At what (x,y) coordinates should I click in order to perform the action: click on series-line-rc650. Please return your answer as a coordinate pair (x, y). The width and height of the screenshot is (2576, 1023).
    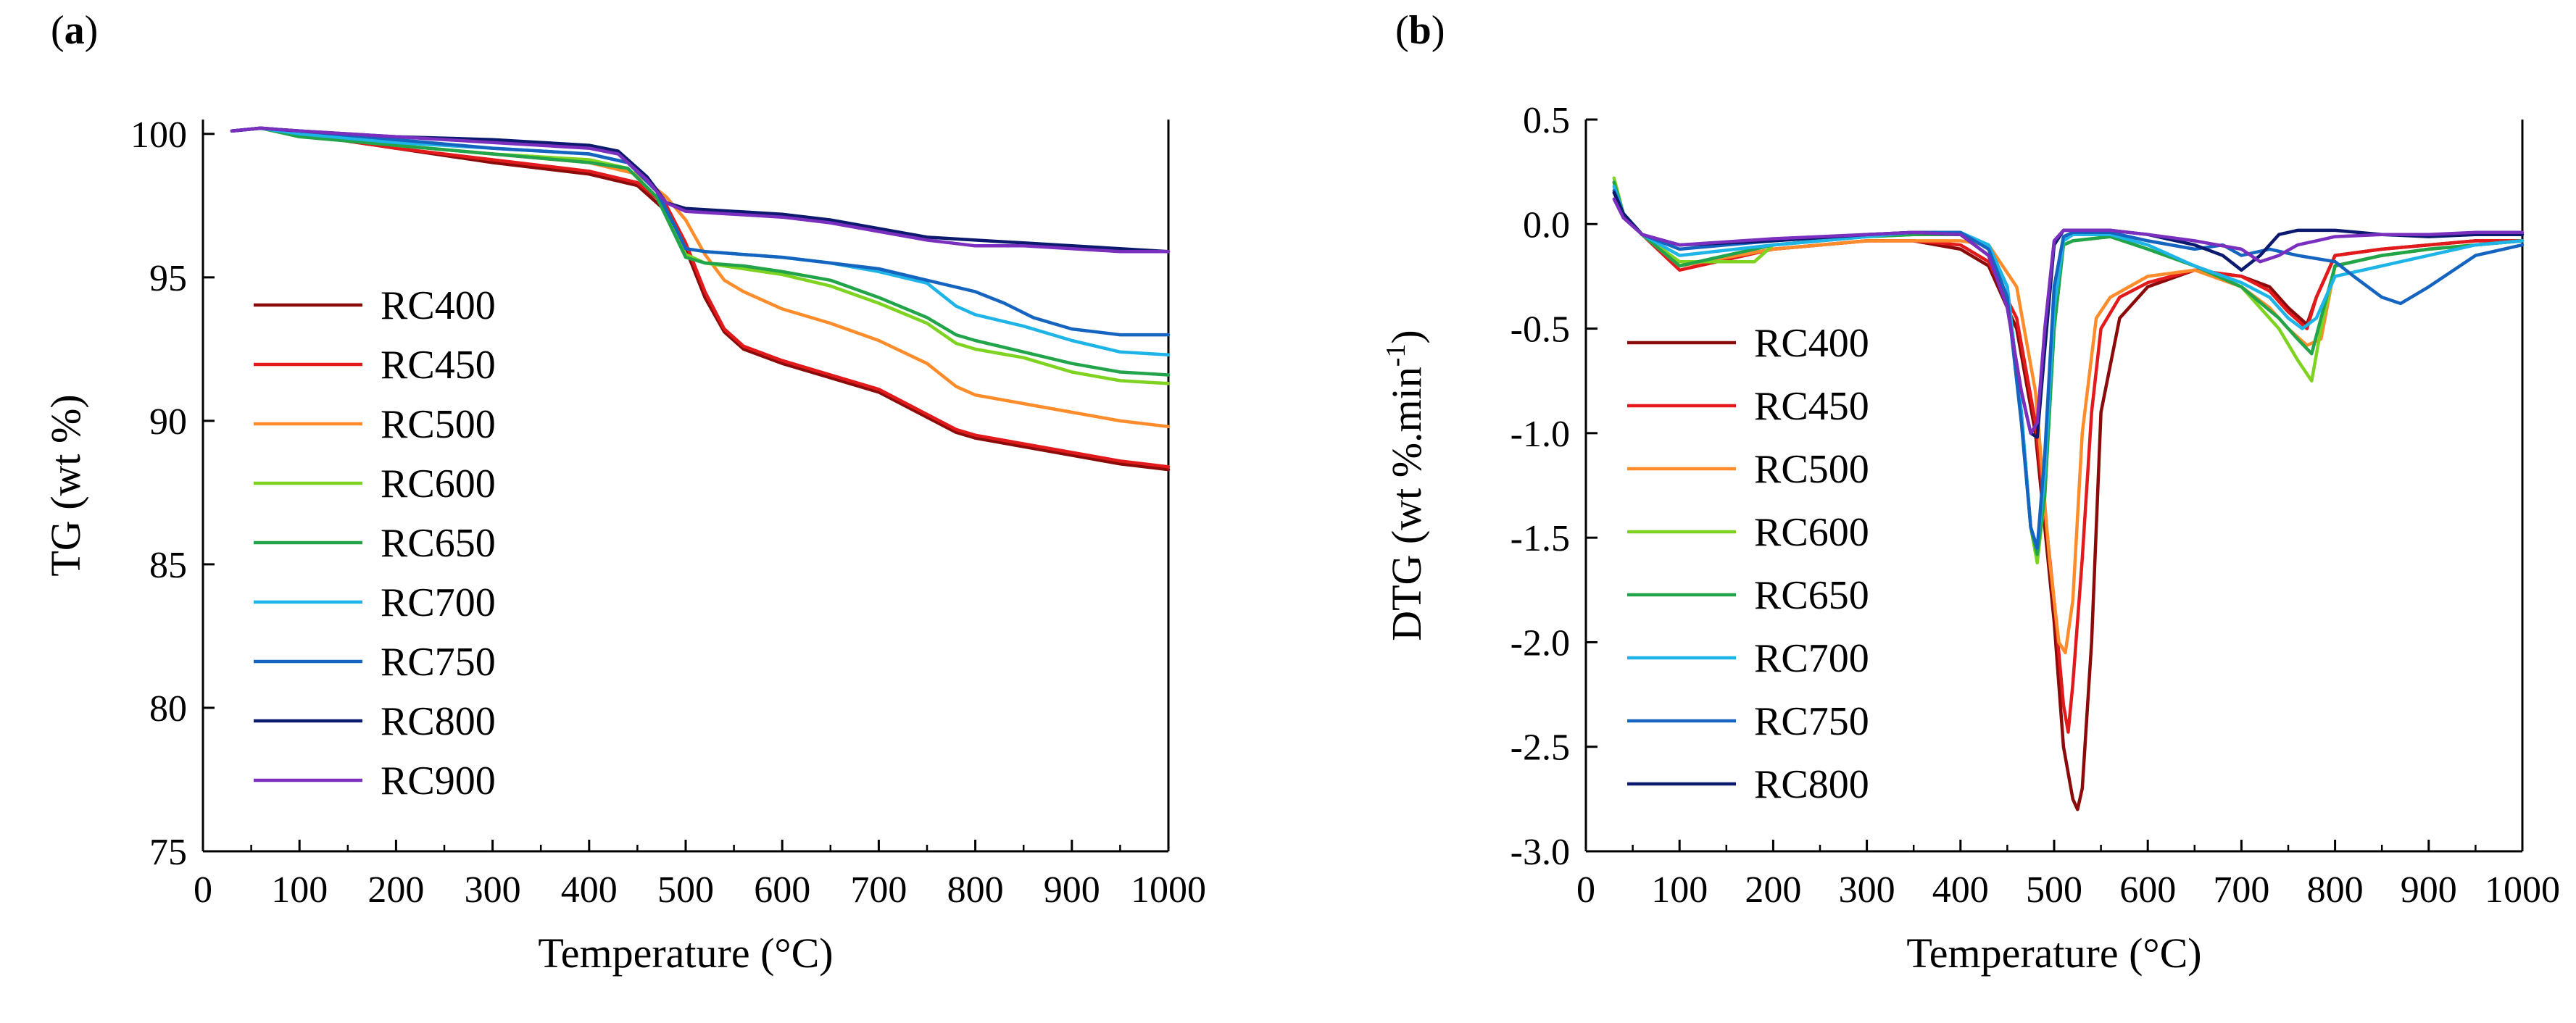
    Looking at the image, I should click on (700, 252).